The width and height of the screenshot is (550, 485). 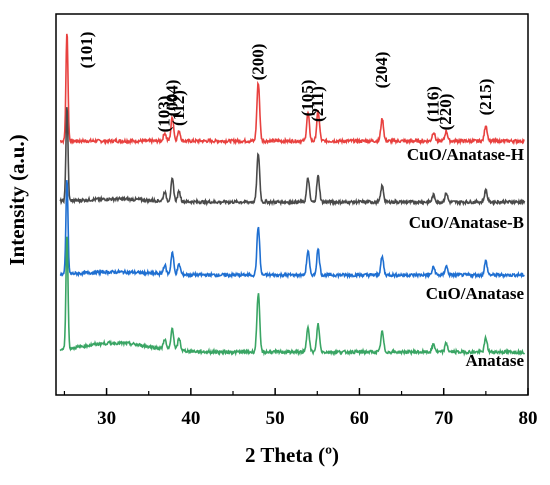 I want to click on peak-label-215: (215), so click(x=485, y=97).